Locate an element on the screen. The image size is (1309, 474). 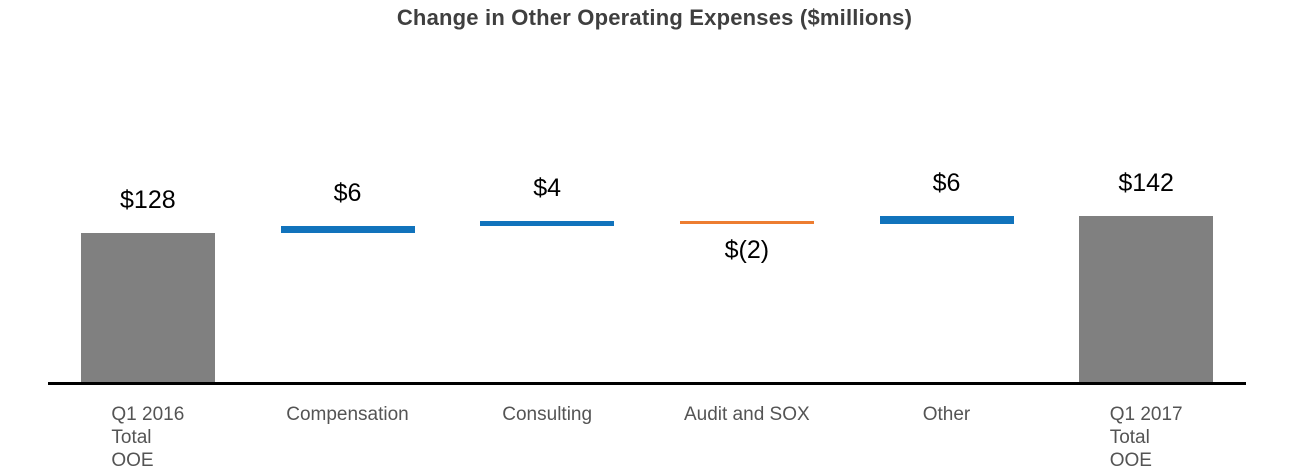
category-label-other: Other is located at coordinates (946, 414).